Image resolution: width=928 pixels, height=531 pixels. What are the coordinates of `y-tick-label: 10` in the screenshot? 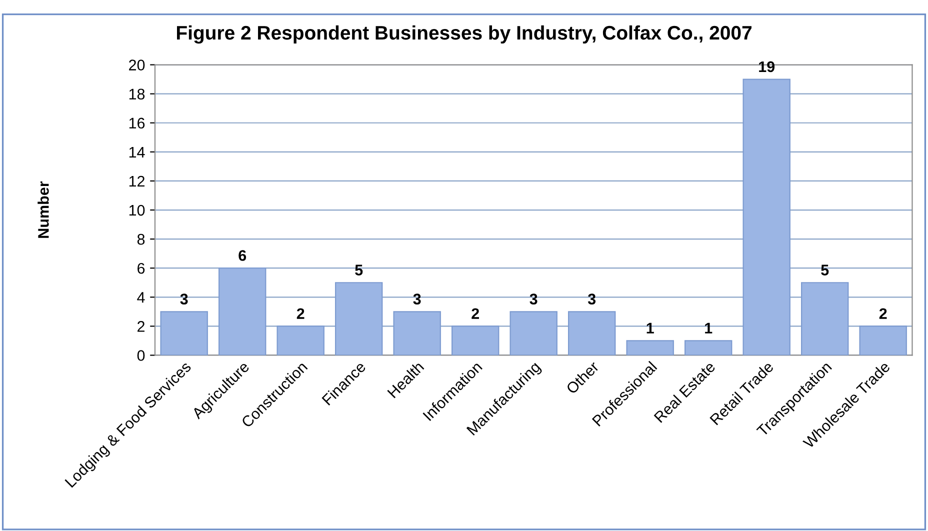 It's located at (137, 210).